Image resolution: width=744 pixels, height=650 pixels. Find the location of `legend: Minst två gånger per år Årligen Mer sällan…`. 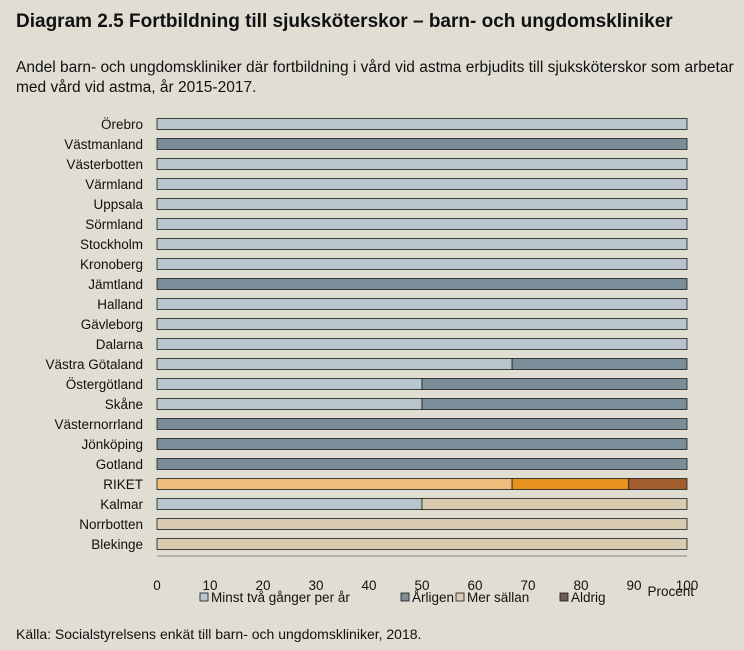

legend: Minst två gånger per år Årligen Mer sällan… is located at coordinates (402, 597).